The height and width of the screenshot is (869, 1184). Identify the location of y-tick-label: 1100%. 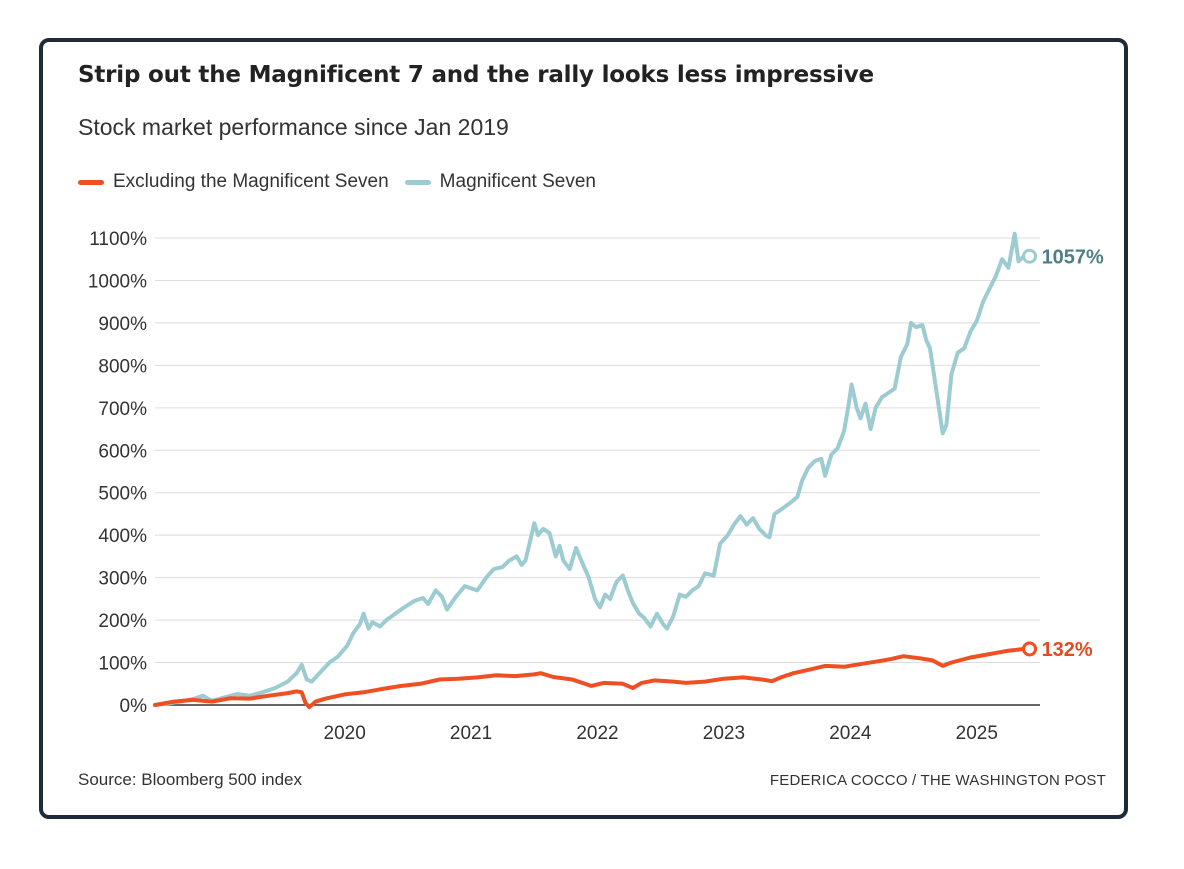
(118, 239).